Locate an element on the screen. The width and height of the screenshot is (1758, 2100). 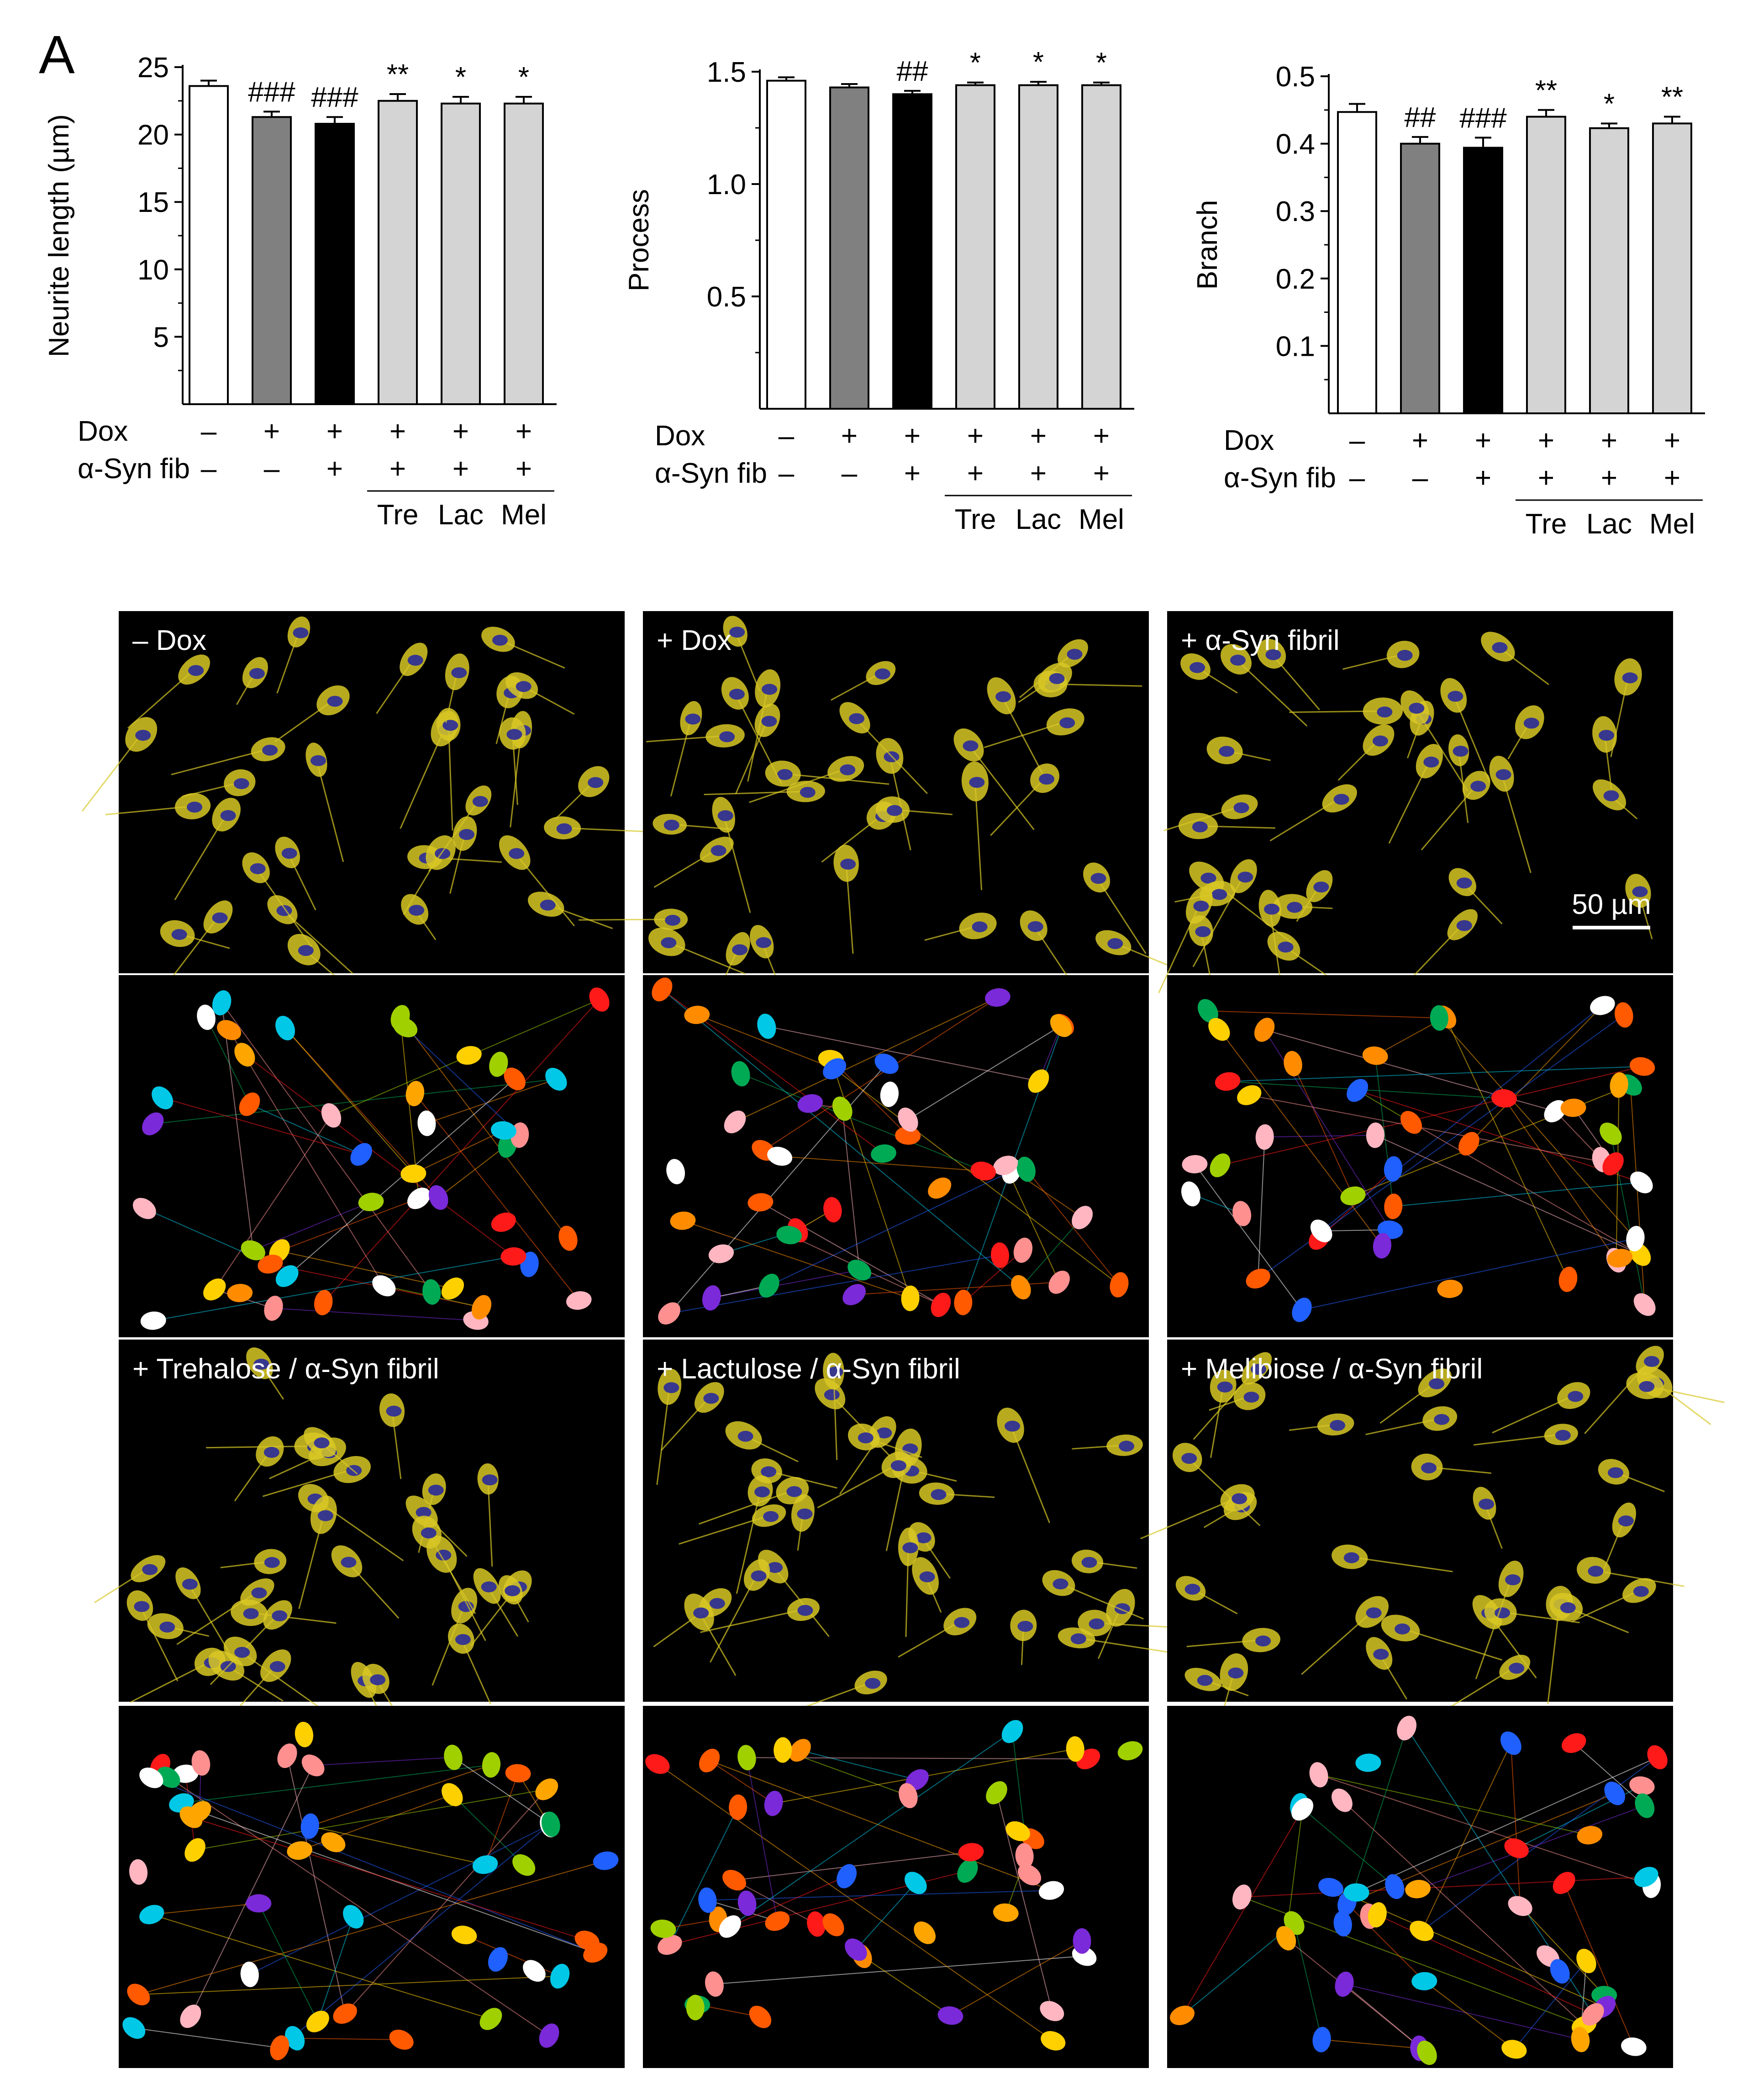
micrograph-title: + Trehalose / α-Syn fibril is located at coordinates (285, 1369).